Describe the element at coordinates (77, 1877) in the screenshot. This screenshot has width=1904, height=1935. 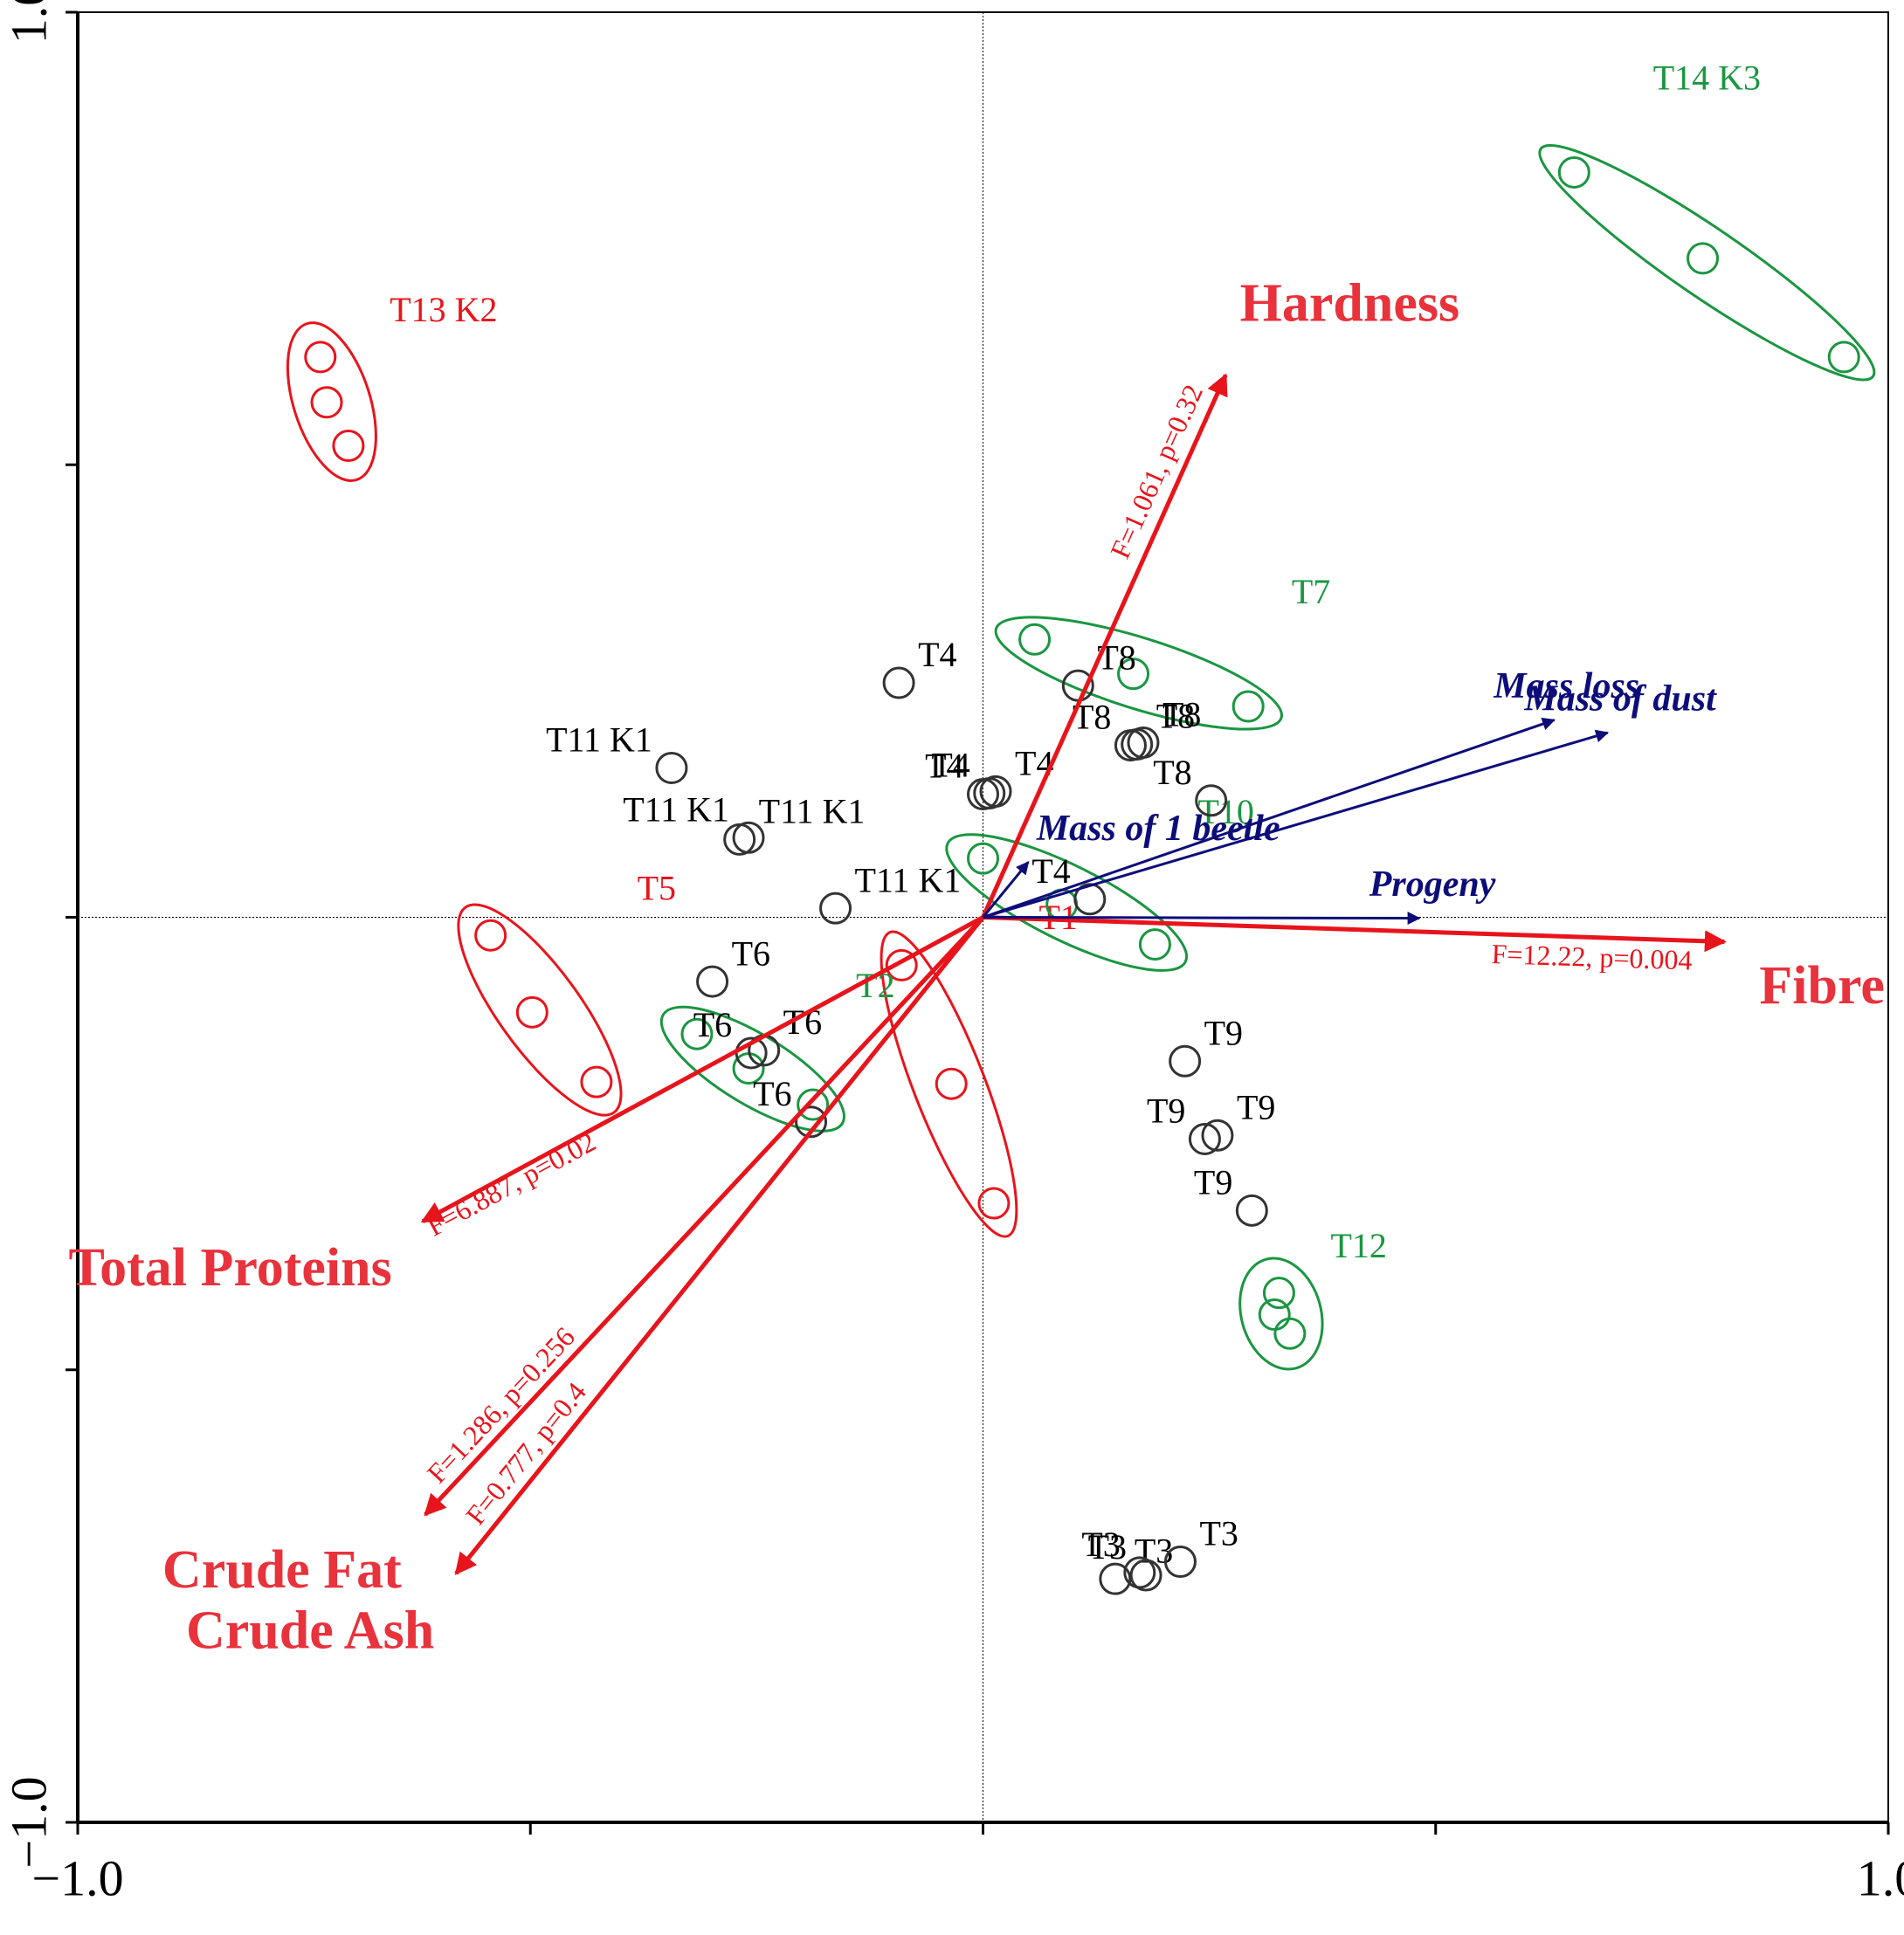
I see `x-tick-label: −1.0` at that location.